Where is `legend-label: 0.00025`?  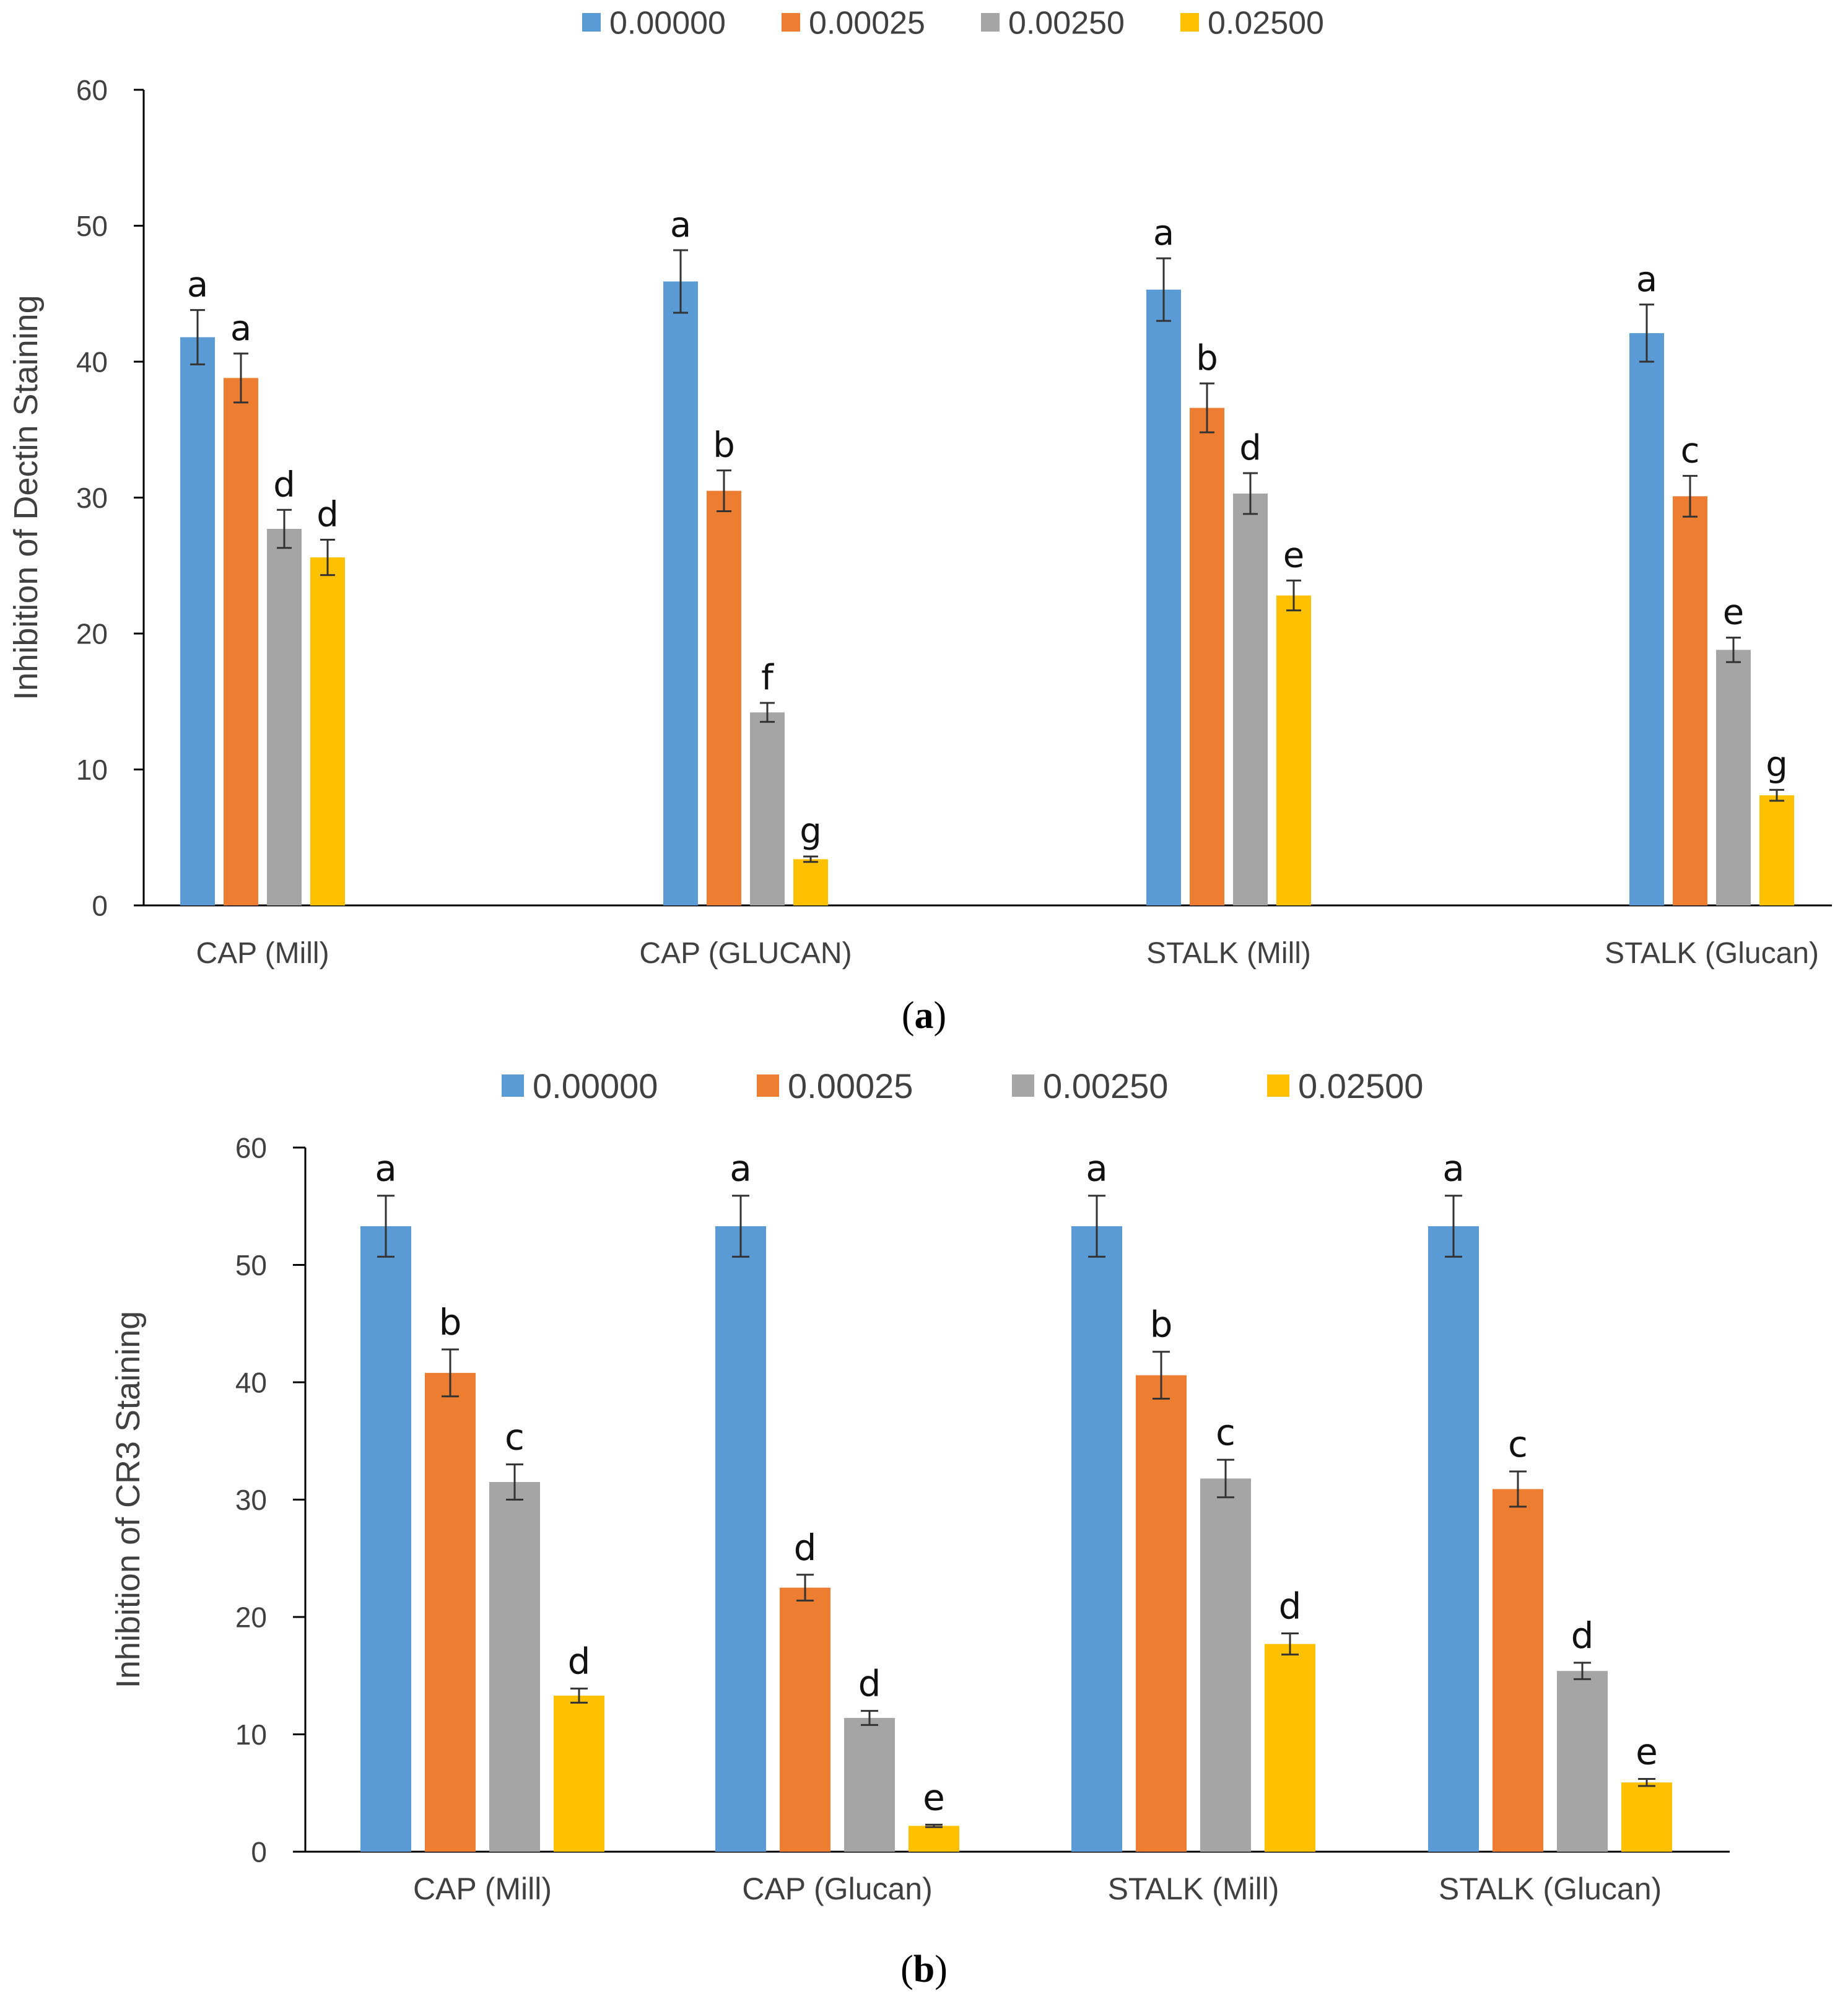
legend-label: 0.00025 is located at coordinates (850, 1085).